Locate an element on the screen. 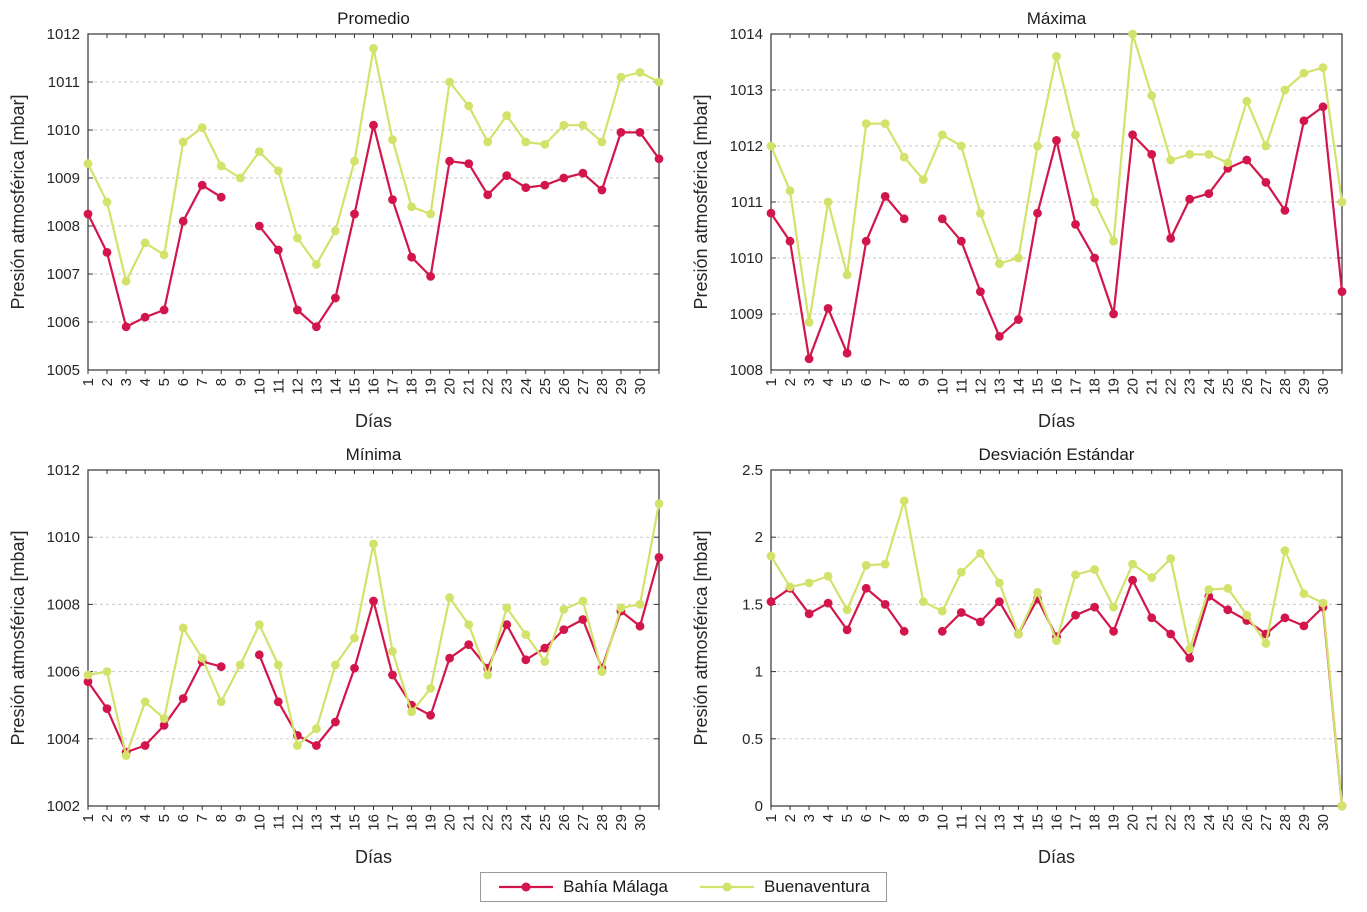 Image resolution: width=1367 pixels, height=912 pixels. legend: Bahía Málaga Buenaventura is located at coordinates (683, 892).